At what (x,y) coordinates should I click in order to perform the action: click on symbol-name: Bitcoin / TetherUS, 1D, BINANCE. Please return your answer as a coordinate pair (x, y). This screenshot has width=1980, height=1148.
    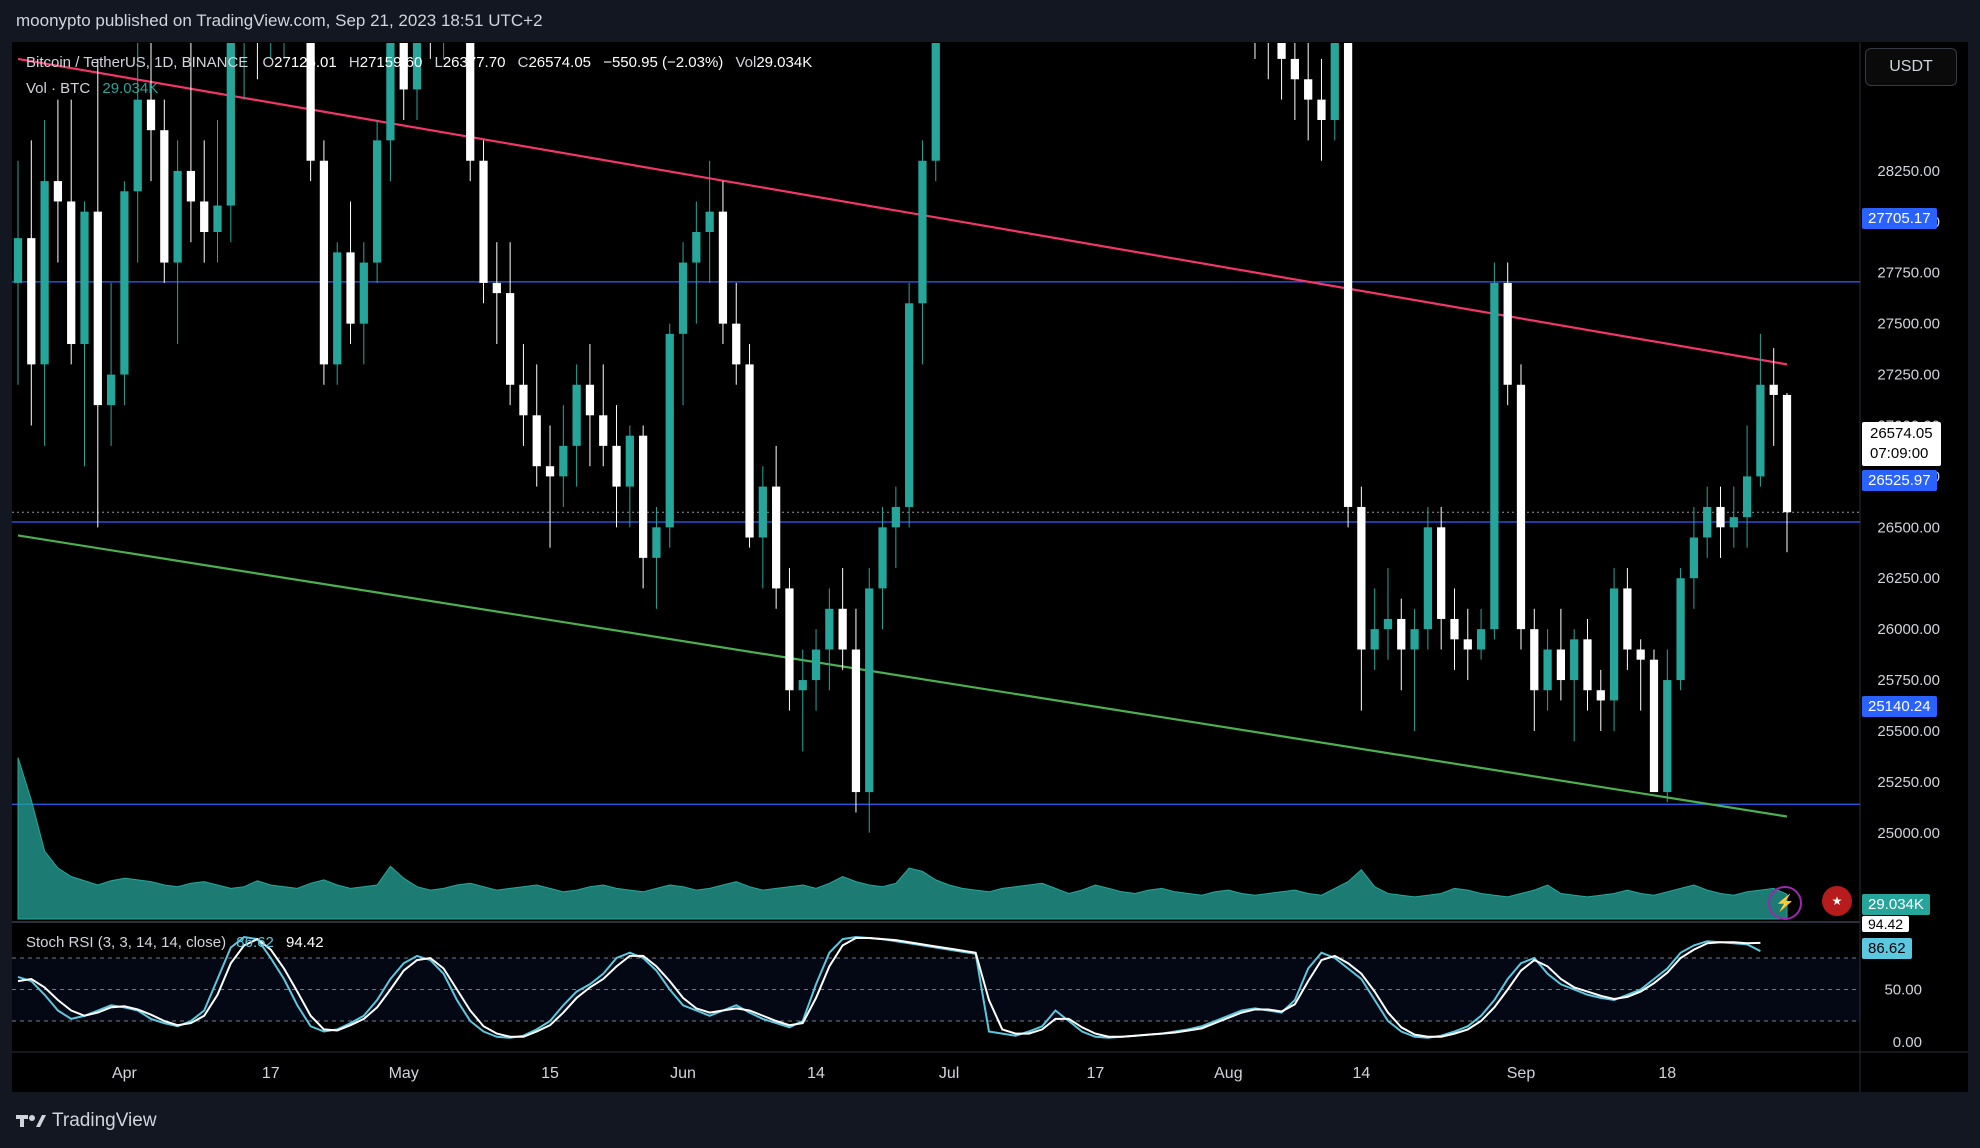
    Looking at the image, I should click on (137, 62).